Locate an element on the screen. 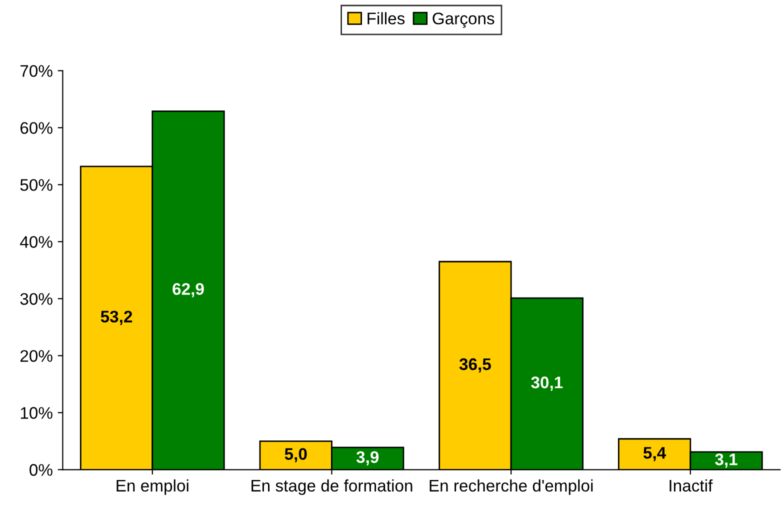  y-tick-label: 0% is located at coordinates (41, 470).